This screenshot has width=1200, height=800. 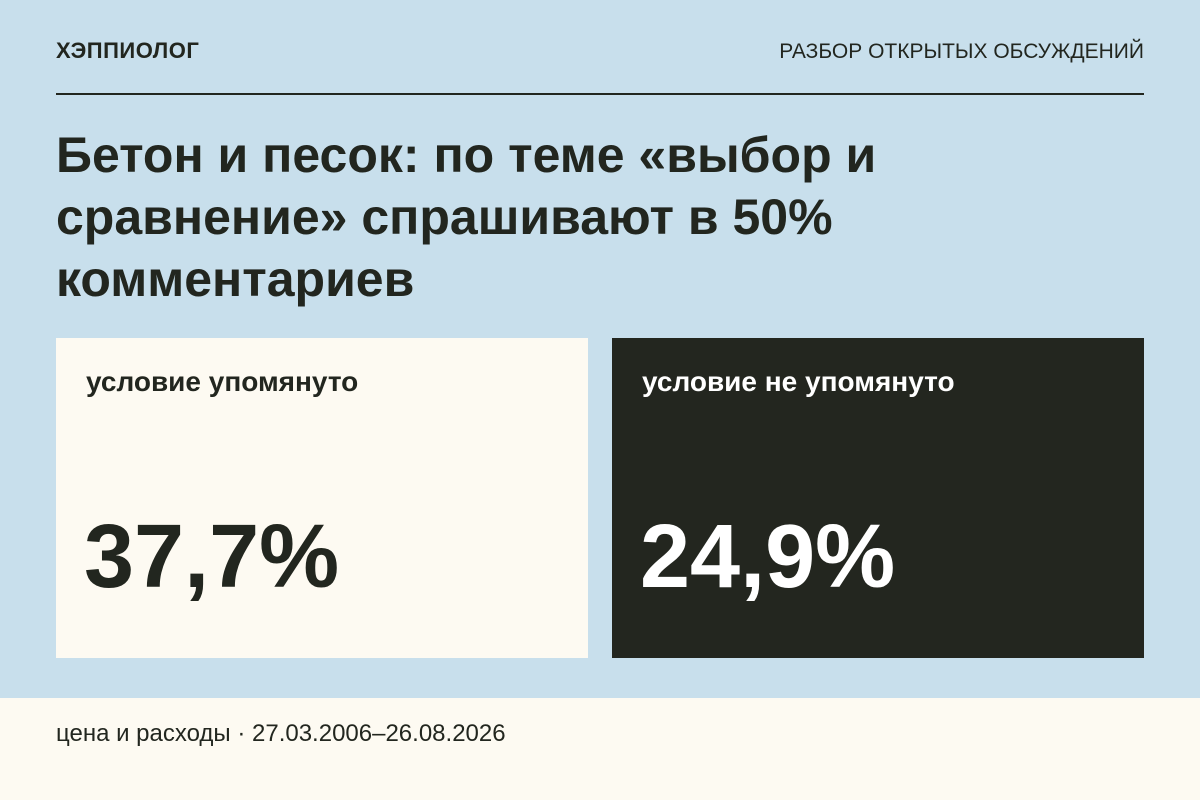 I want to click on card-value: 37,7%, so click(x=212, y=557).